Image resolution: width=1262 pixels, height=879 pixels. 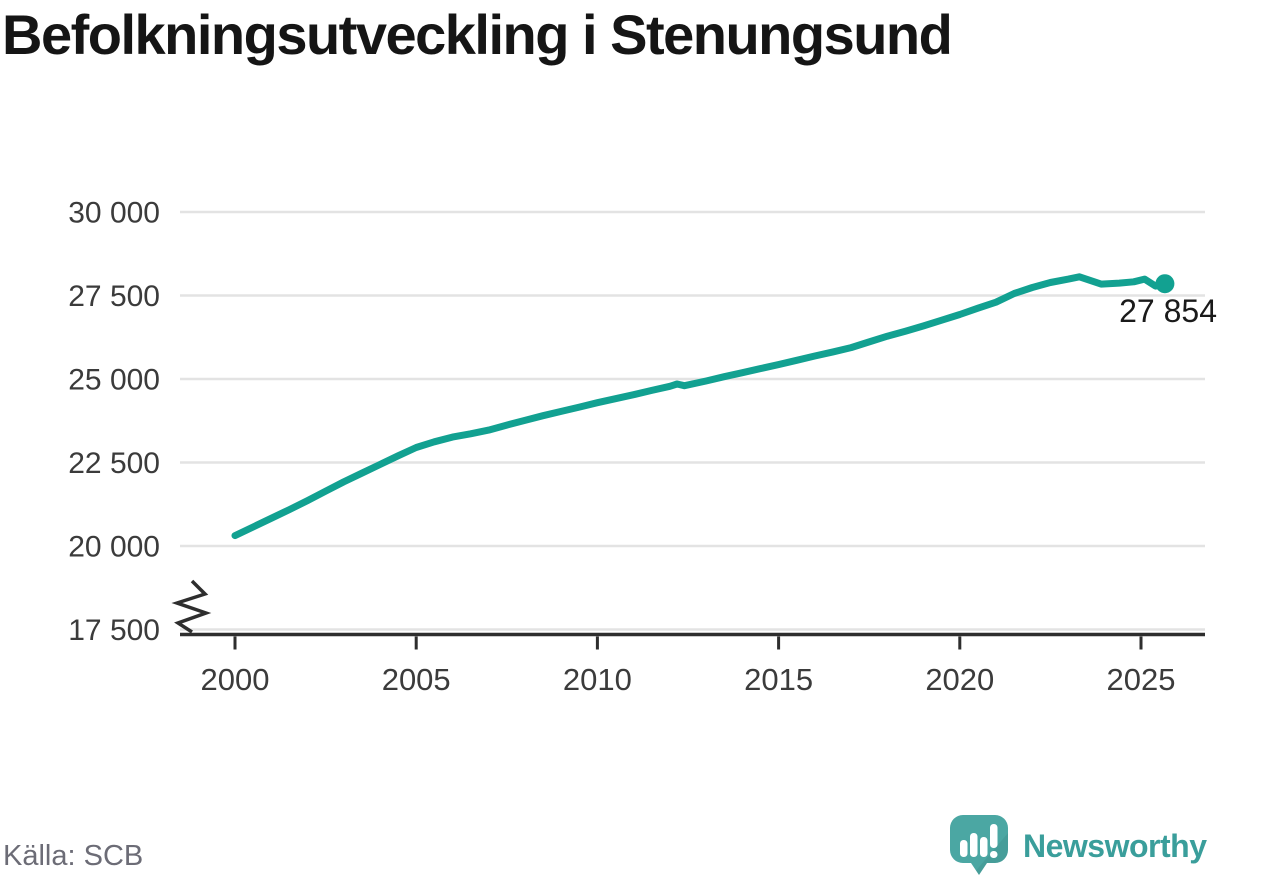 I want to click on y-axis-tick-label: 17 500, so click(x=114, y=630).